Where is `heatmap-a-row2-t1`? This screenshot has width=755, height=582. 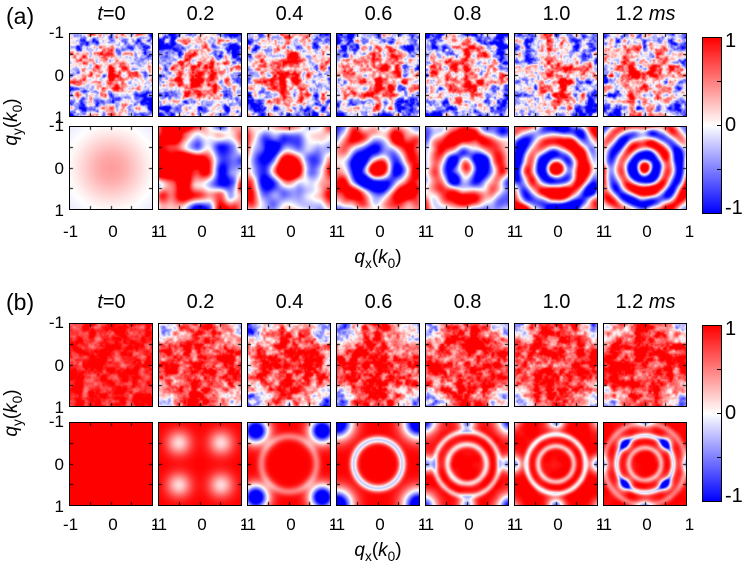
heatmap-a-row2-t1 is located at coordinates (556, 168).